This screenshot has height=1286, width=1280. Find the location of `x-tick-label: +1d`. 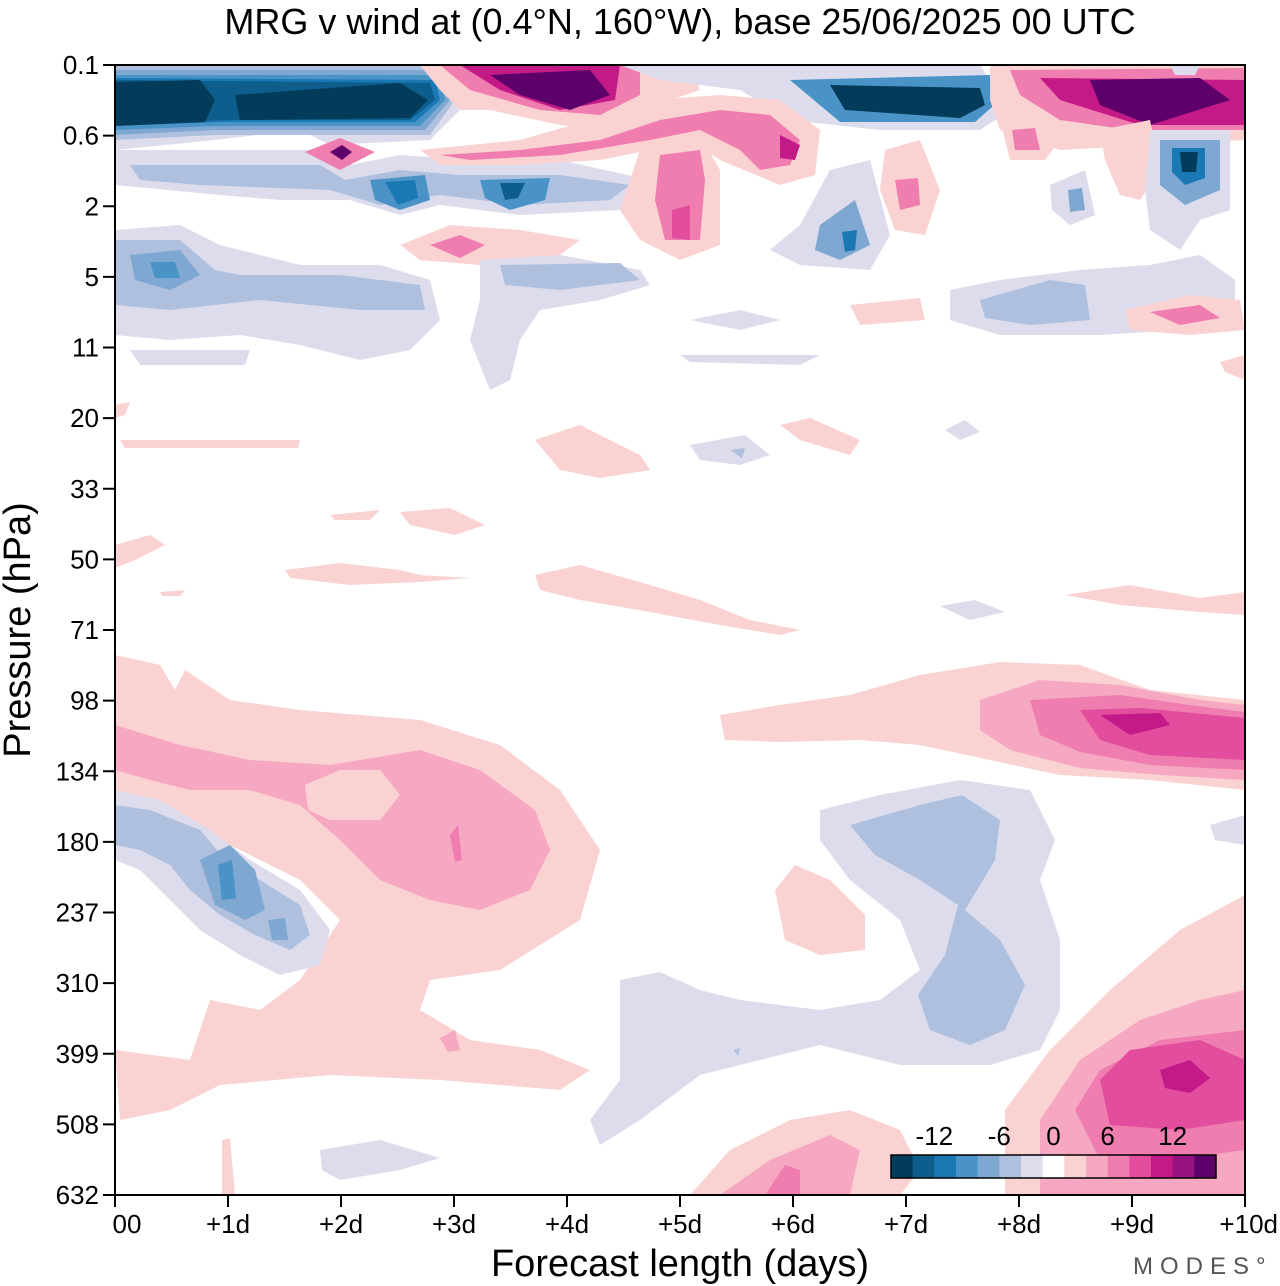

x-tick-label: +1d is located at coordinates (228, 1224).